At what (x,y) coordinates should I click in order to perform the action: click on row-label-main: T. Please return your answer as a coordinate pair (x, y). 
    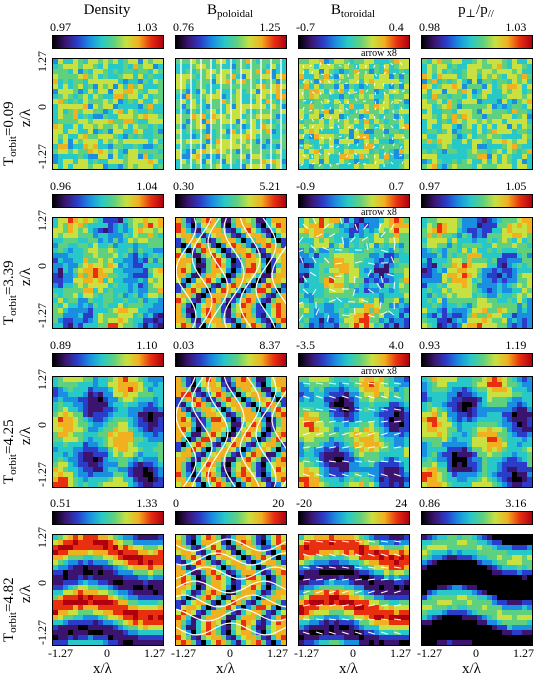
    Looking at the image, I should click on (9, 320).